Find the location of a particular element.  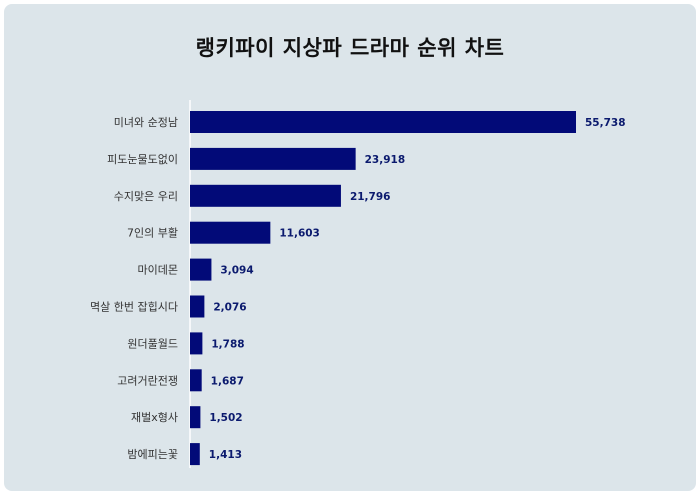

category-label: 재벌x형사 is located at coordinates (154, 417).